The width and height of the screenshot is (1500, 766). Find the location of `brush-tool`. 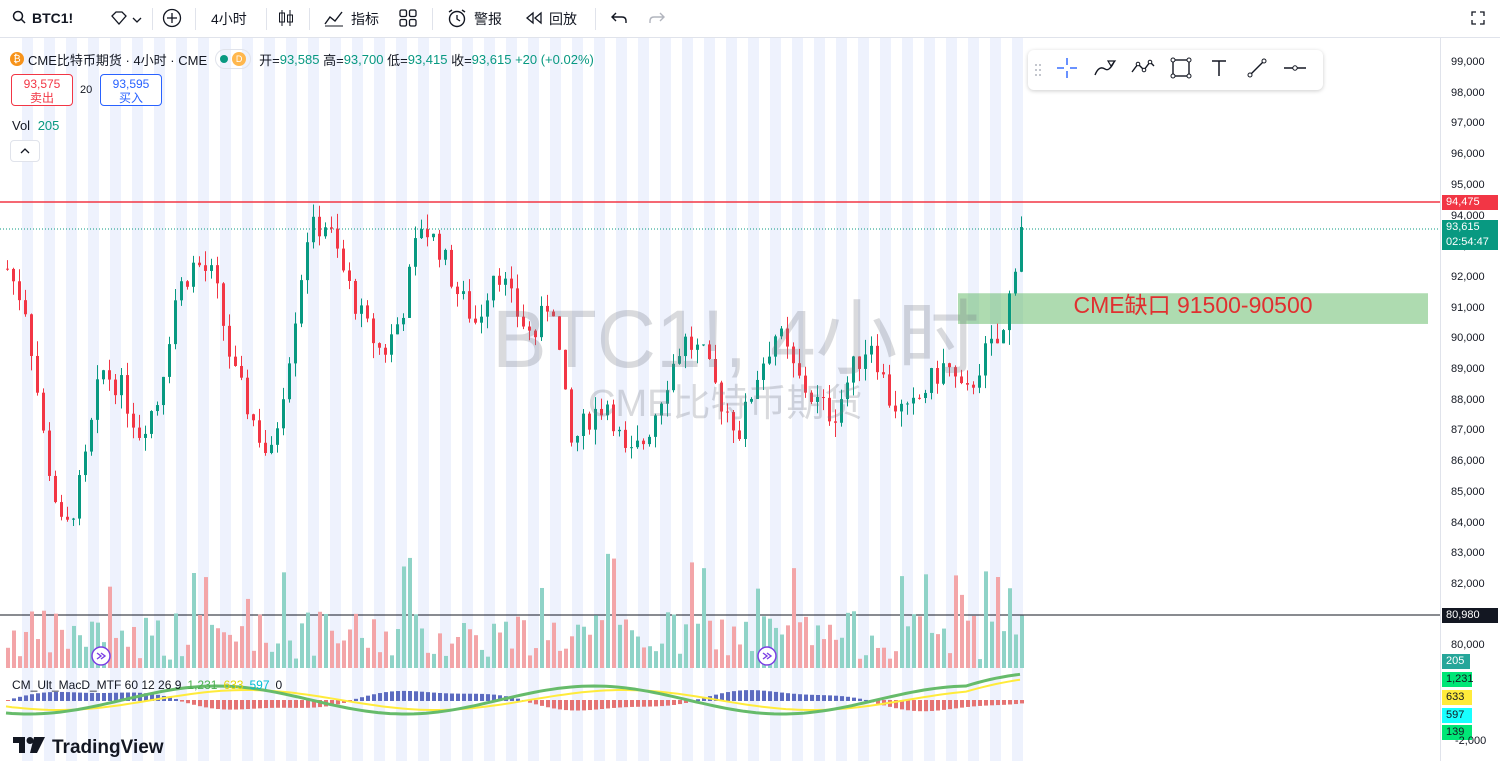

brush-tool is located at coordinates (1105, 70).